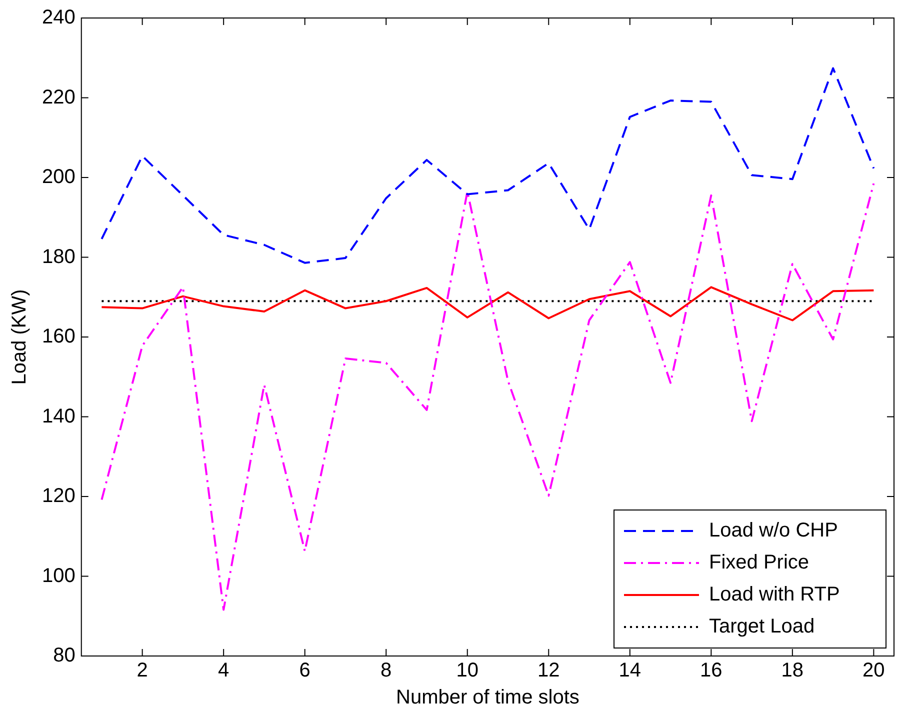  Describe the element at coordinates (792, 671) in the screenshot. I see `x-tick-label: 18` at that location.